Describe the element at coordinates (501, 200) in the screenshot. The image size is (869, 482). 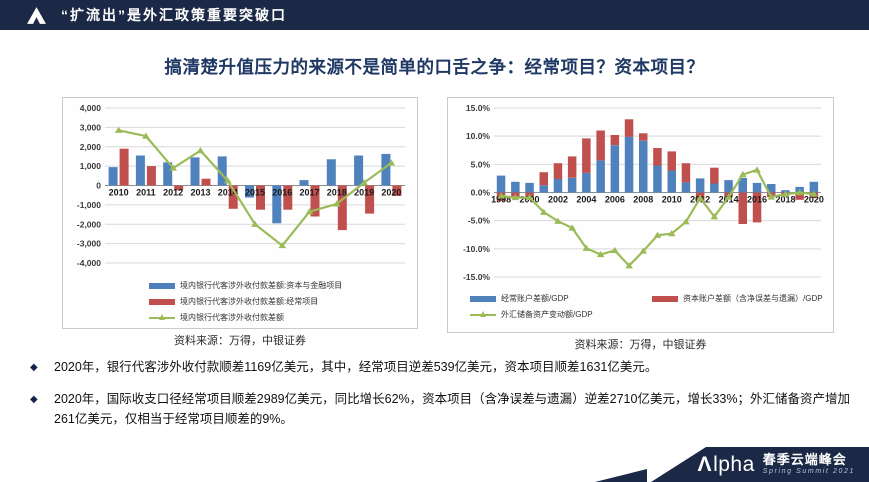
I see `svg-text: 1998` at that location.